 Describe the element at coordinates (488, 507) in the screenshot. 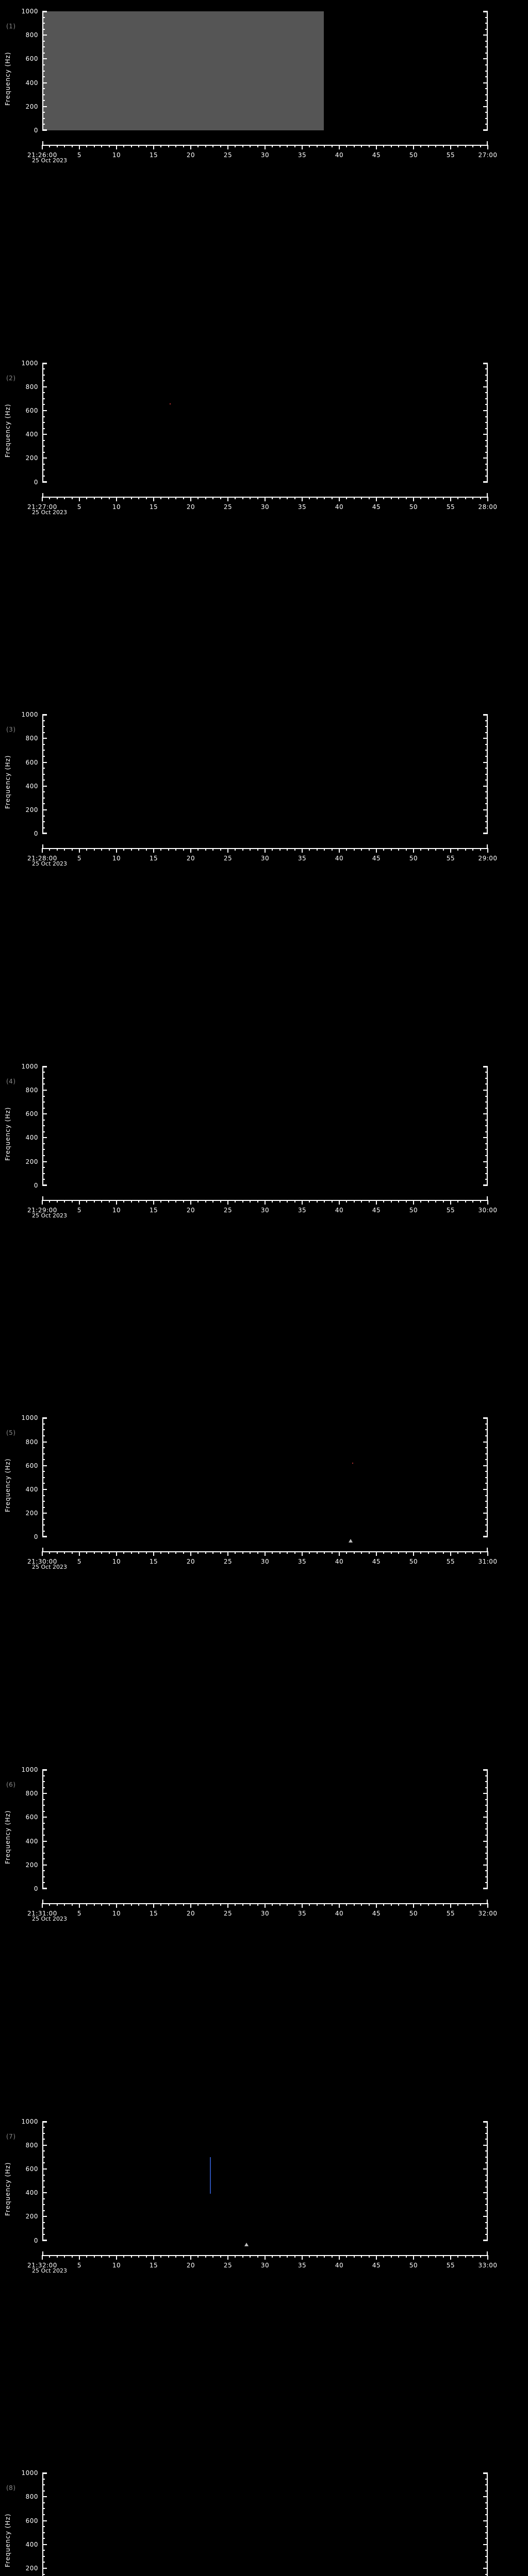

I see `x-axis-end-label: 28:00` at that location.